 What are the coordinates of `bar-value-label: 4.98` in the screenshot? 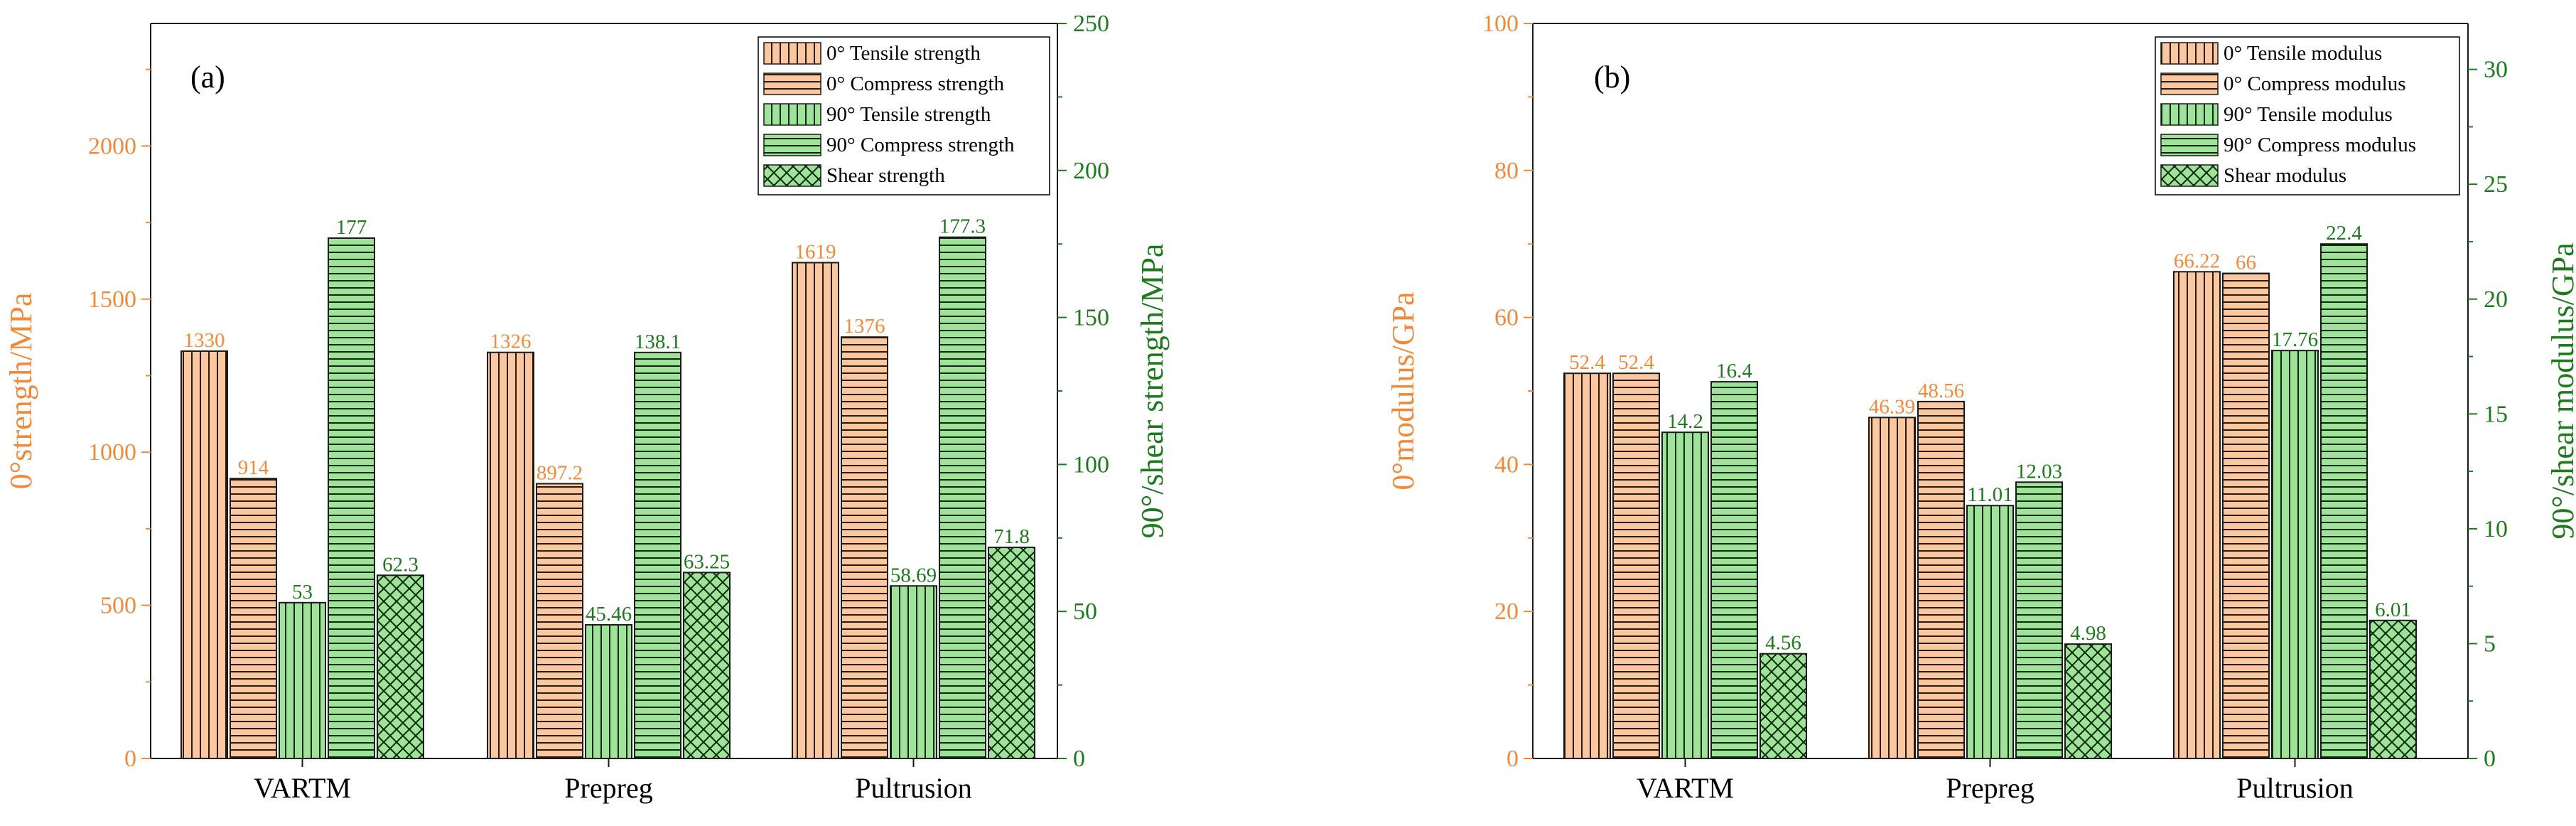 It's located at (2088, 633).